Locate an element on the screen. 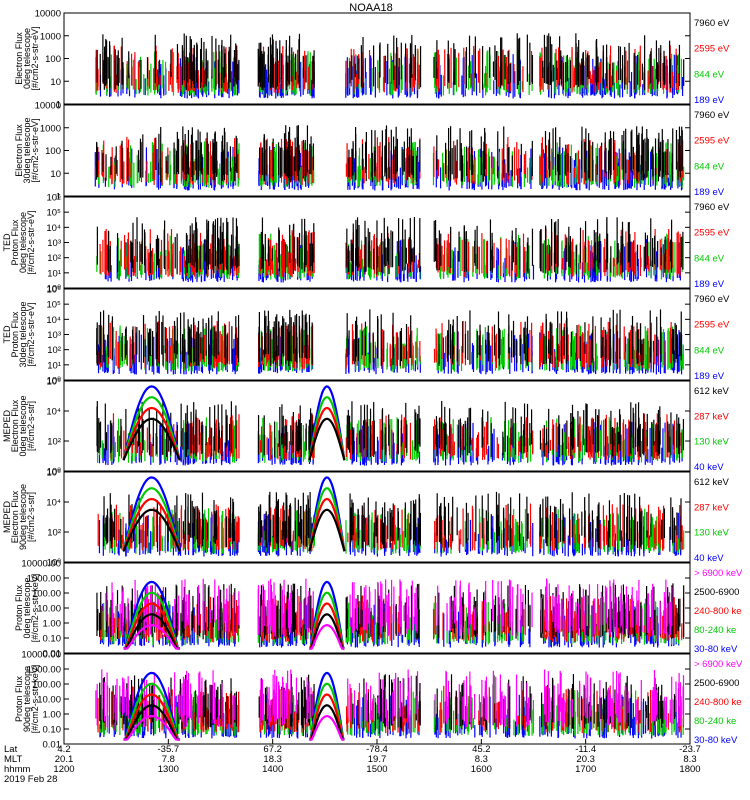  y-axis-label: 90deg telescope is located at coordinates (23, 517).